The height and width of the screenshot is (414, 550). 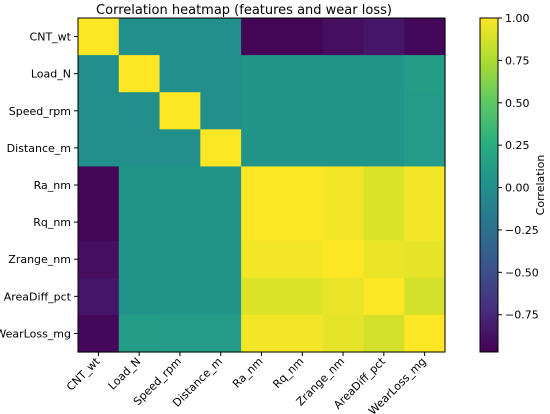 What do you see at coordinates (517, 60) in the screenshot?
I see `colorbar-tick-label: 0.75` at bounding box center [517, 60].